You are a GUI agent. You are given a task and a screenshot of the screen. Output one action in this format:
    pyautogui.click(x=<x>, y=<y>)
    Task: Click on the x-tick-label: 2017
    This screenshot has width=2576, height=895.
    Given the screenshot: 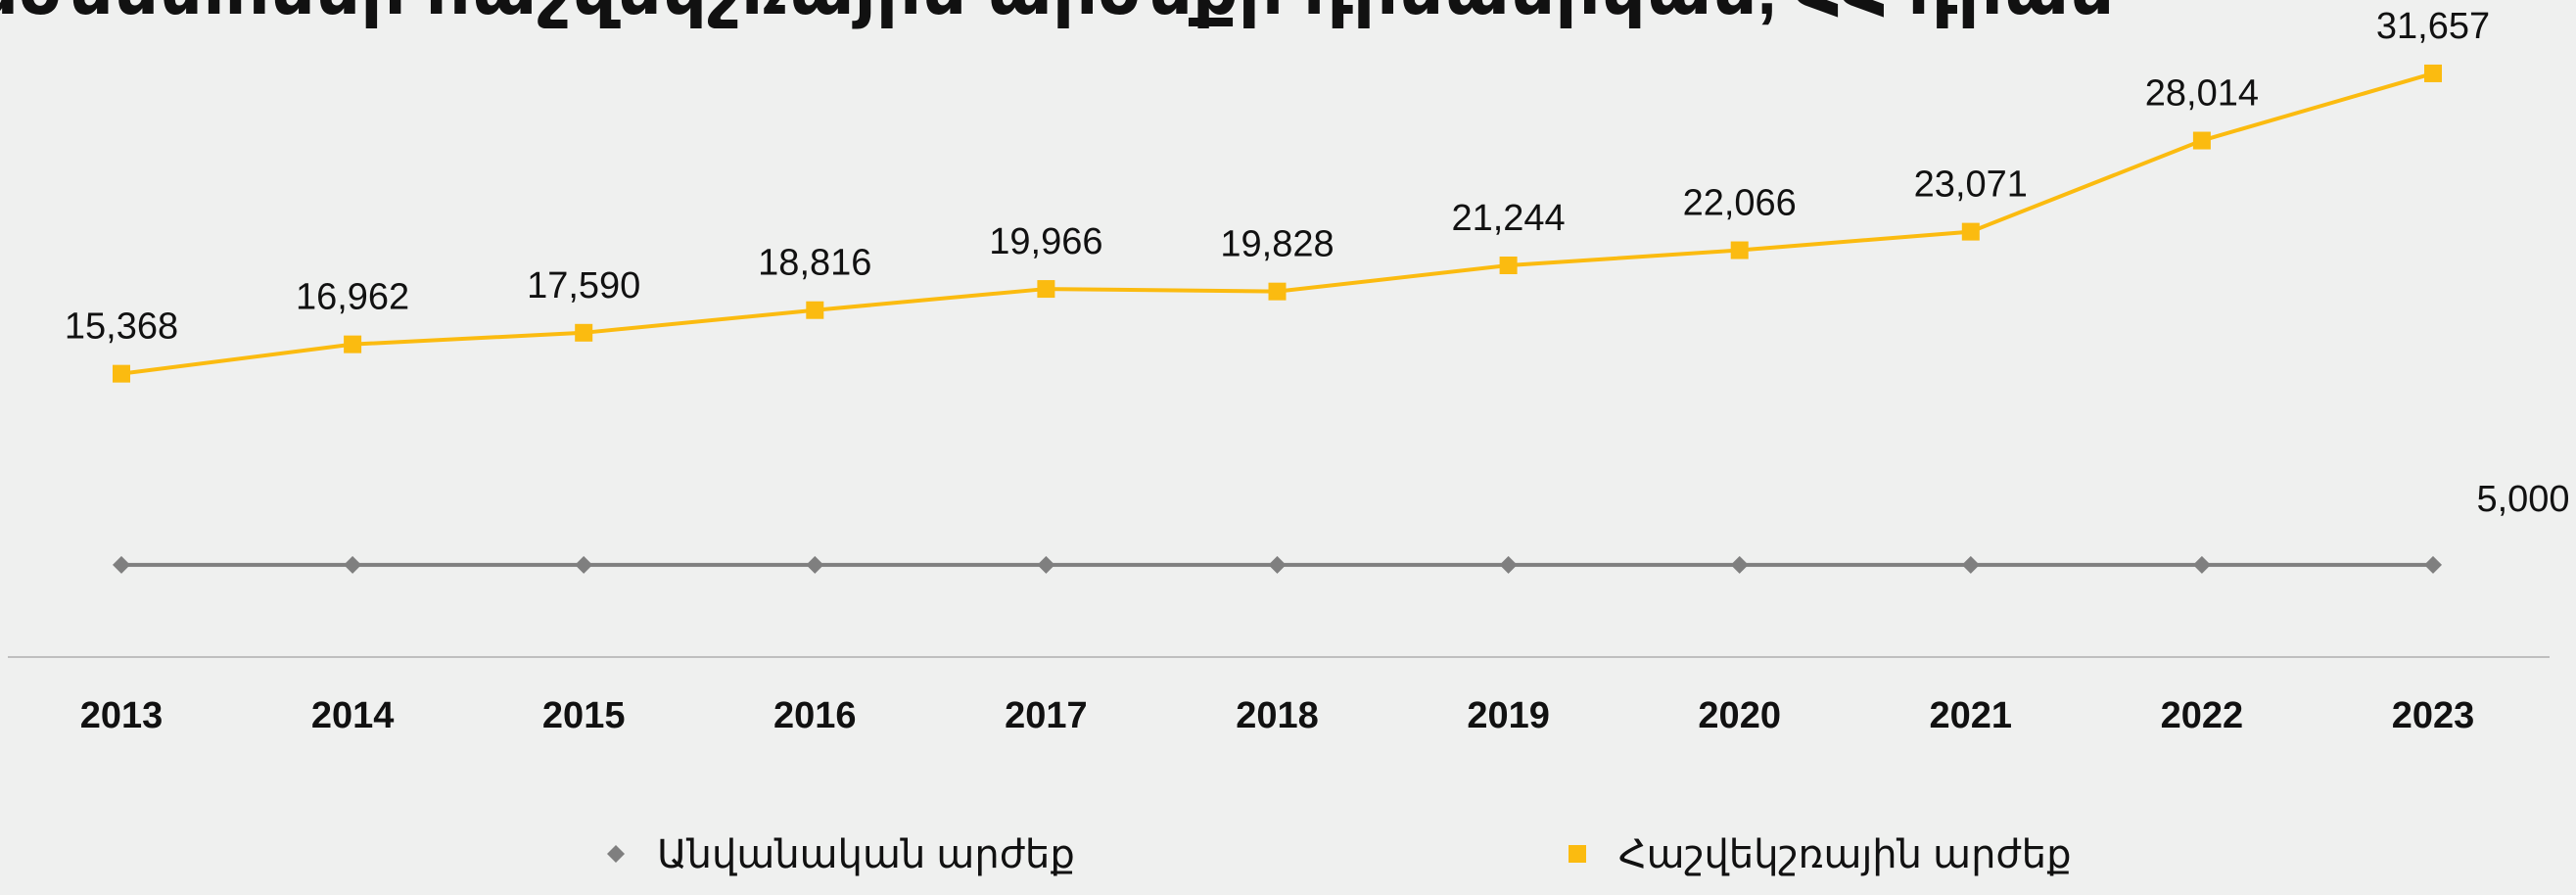 What is the action you would take?
    pyautogui.click(x=1046, y=715)
    